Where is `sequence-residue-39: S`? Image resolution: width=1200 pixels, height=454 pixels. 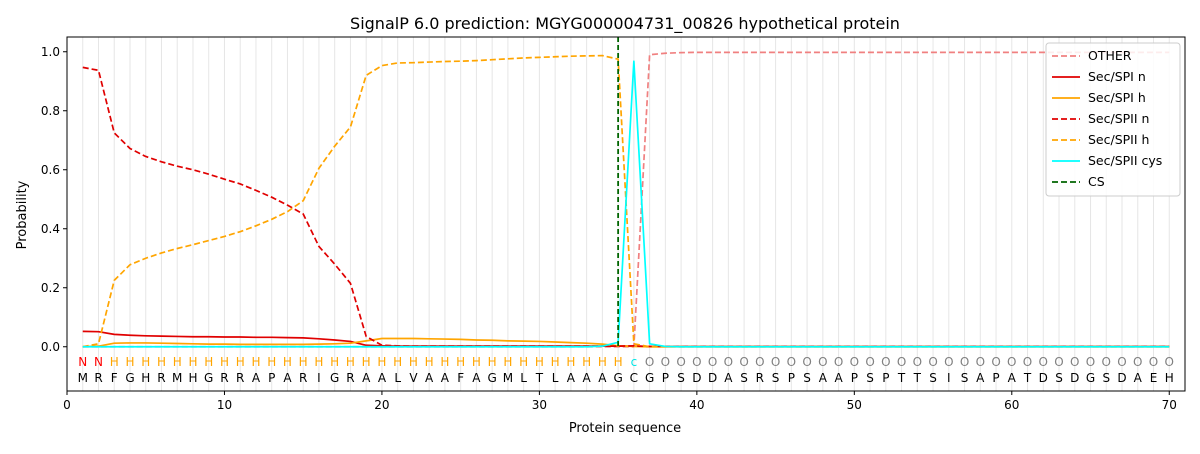 sequence-residue-39: S is located at coordinates (681, 378).